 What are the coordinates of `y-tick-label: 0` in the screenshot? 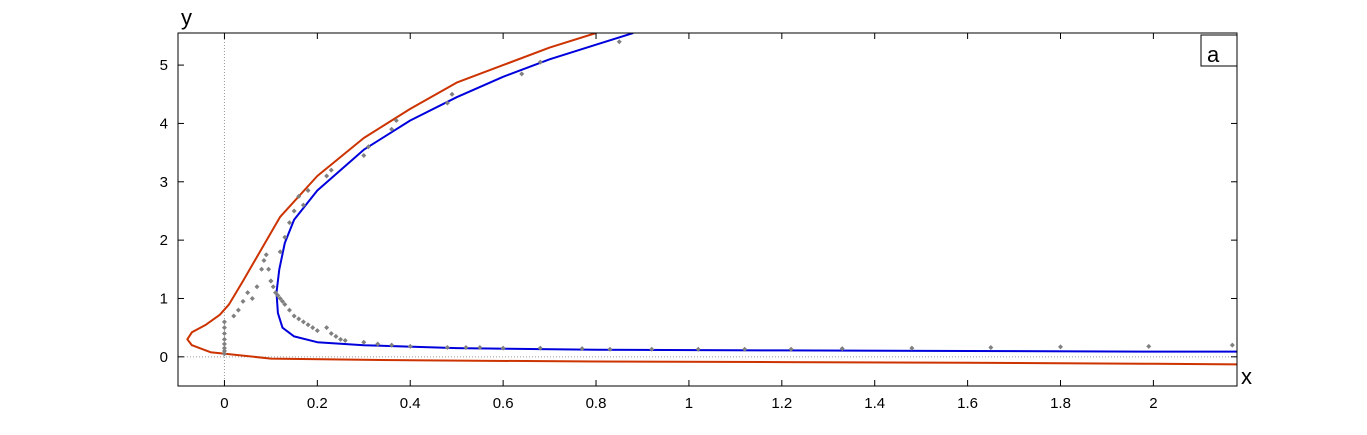 It's located at (164, 357).